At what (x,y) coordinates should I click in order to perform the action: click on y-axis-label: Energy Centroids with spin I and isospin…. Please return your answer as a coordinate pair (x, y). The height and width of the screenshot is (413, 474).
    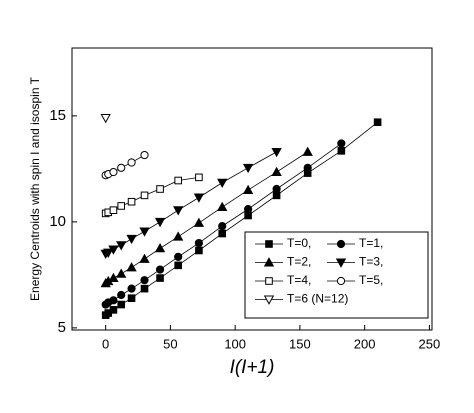
    Looking at the image, I should click on (35, 188).